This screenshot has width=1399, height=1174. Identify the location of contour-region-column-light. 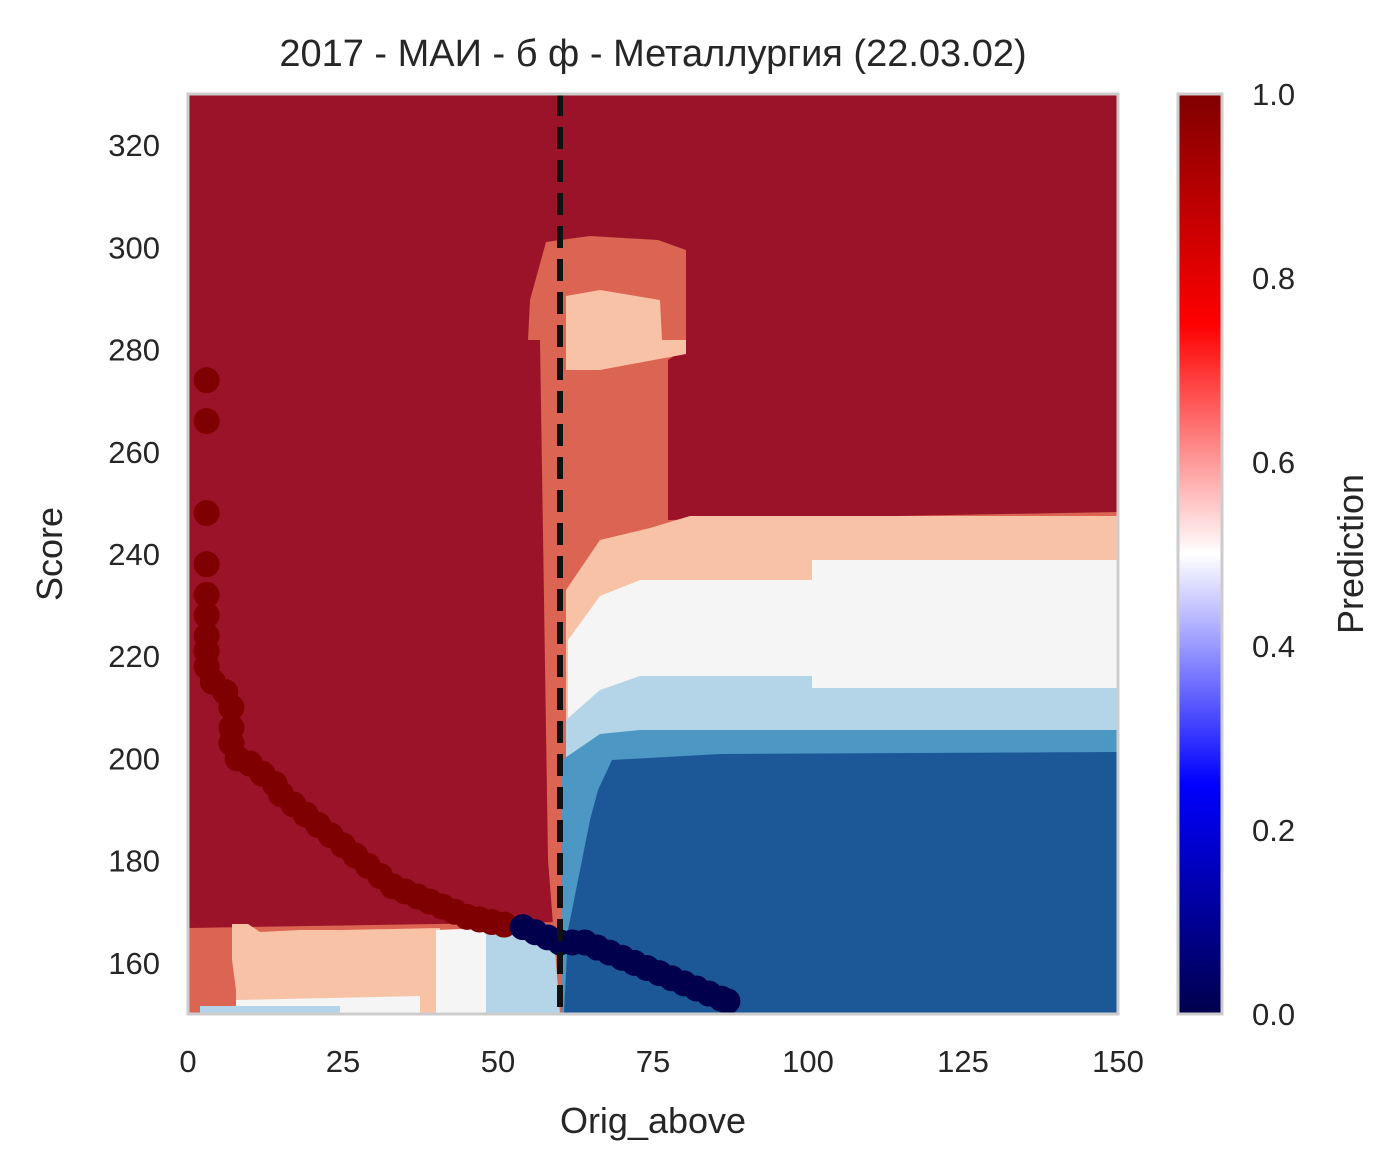
(626, 330).